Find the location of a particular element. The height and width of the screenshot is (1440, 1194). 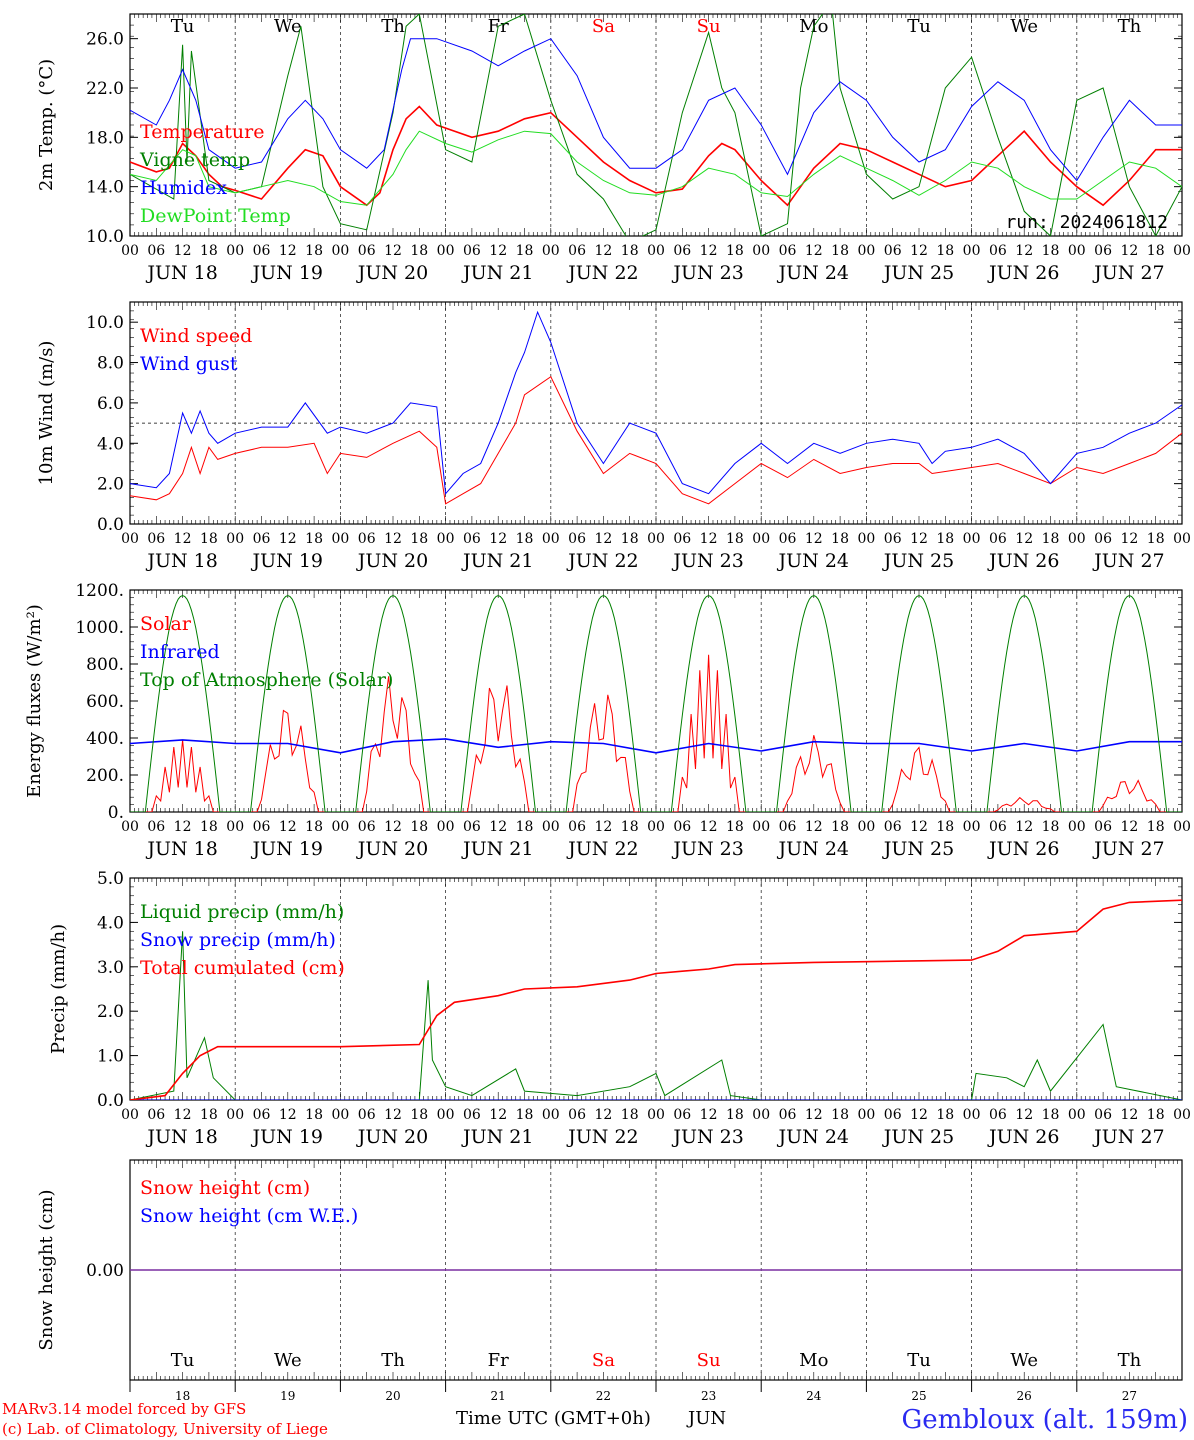

legend-entry: Wind speed is located at coordinates (196, 336).